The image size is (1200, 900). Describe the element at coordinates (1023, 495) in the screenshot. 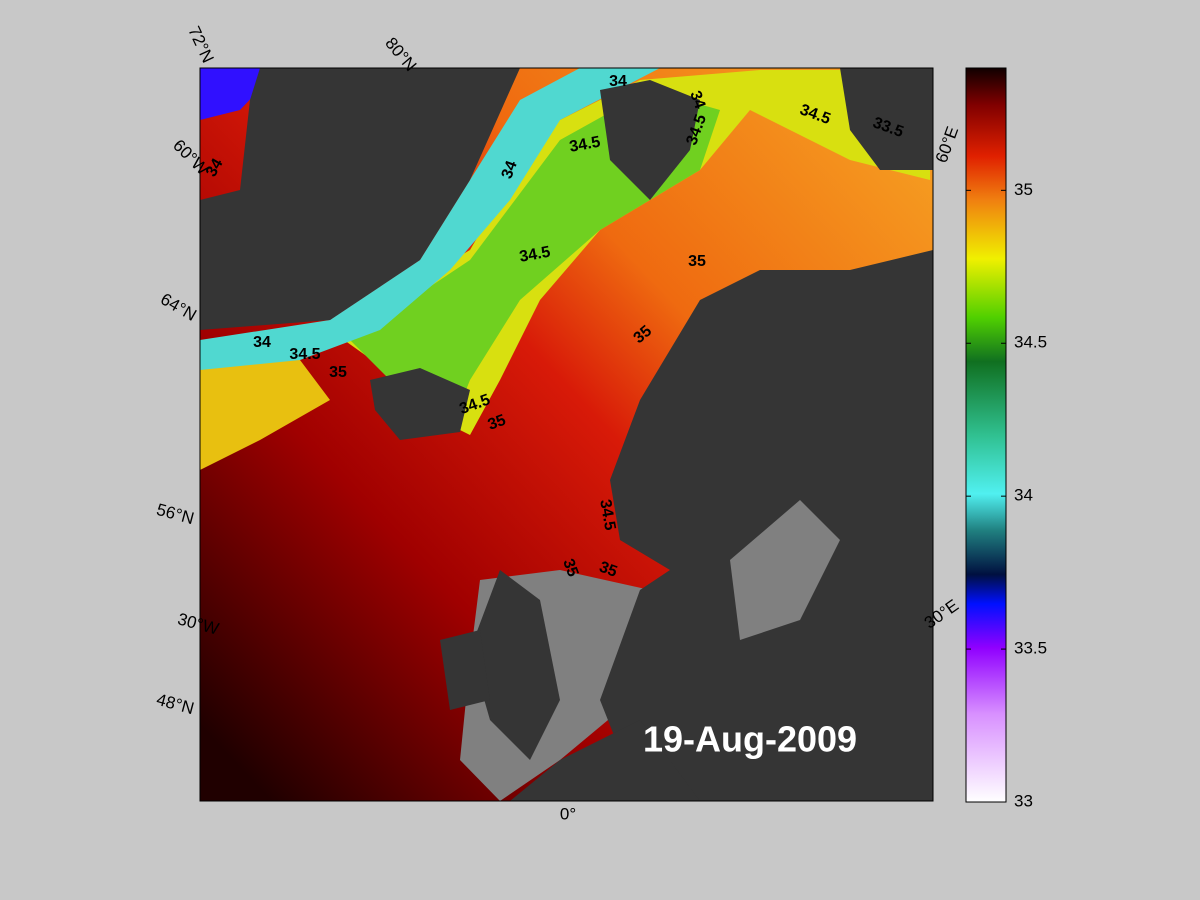

I see `colorbar-tick-label: 34` at that location.